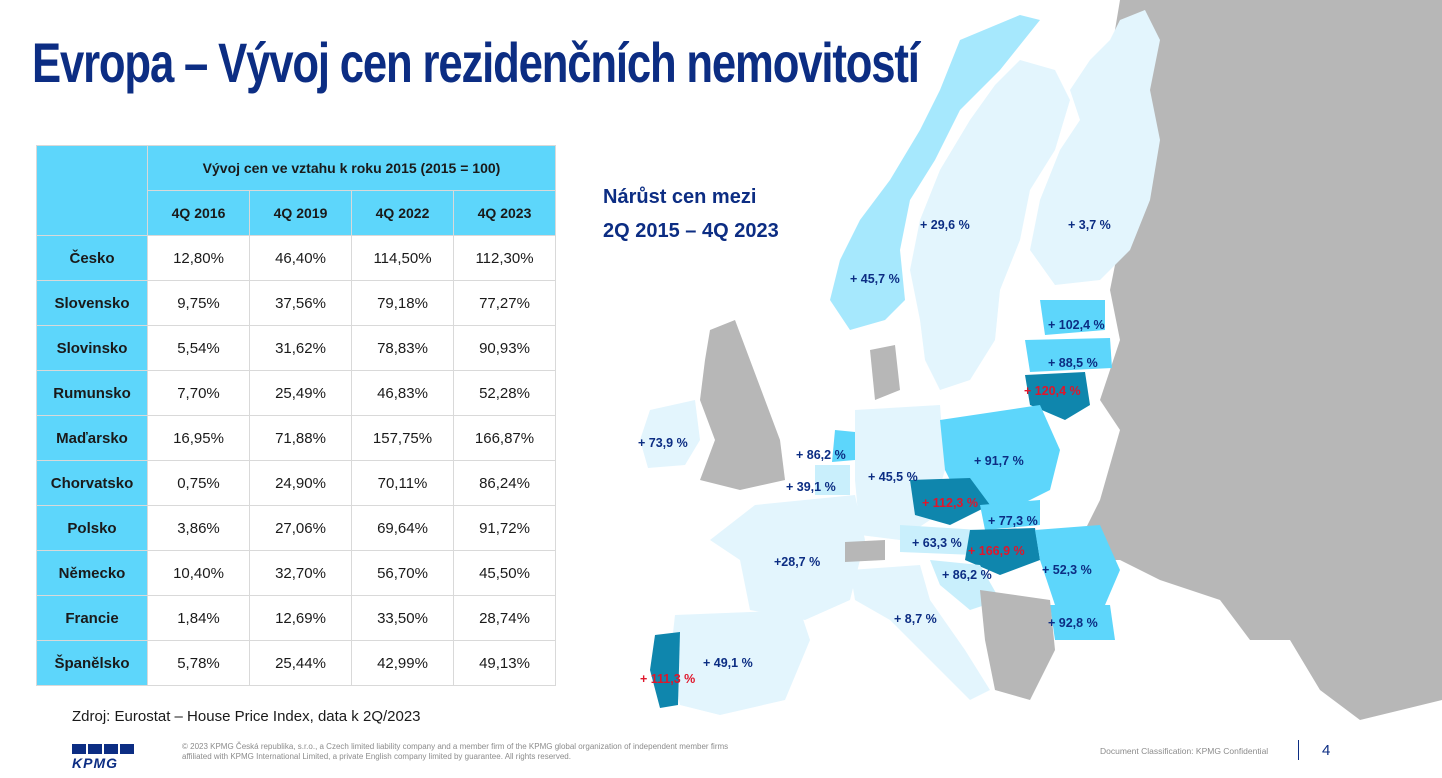  I want to click on column-header: 4Q 2019, so click(300, 213).